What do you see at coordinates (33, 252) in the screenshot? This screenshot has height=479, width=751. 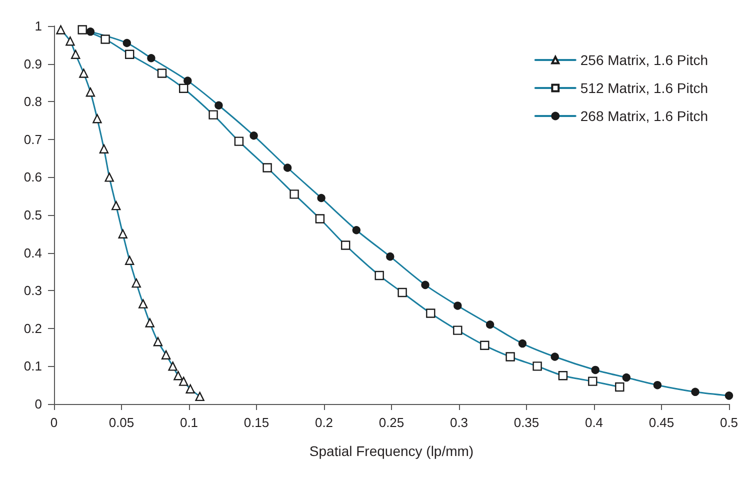 I see `y-tick-label: 0.4` at bounding box center [33, 252].